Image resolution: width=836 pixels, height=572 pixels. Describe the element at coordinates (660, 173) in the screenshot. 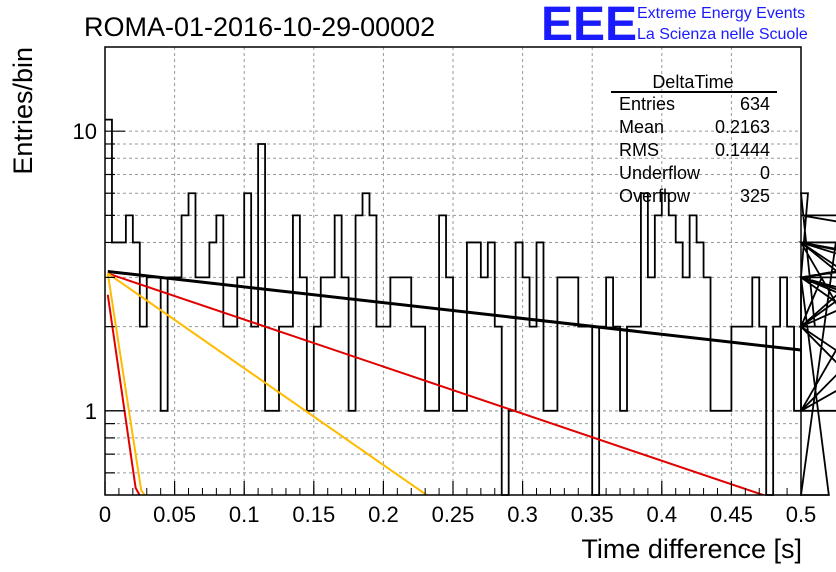

I see `stats-label: Underflow` at that location.